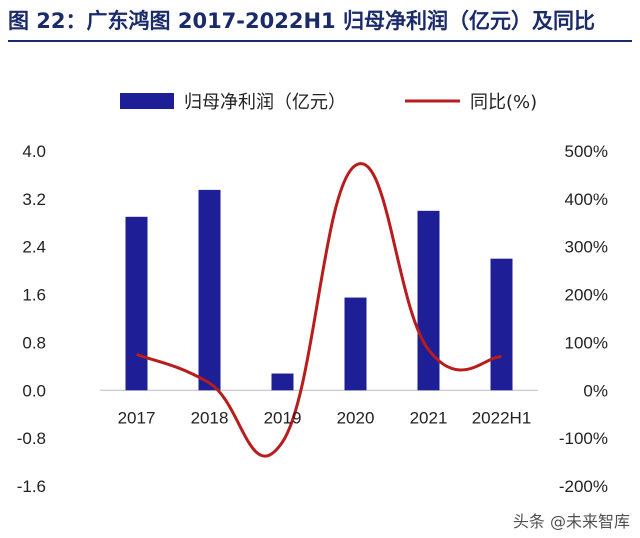  I want to click on right-tick-label: 400%, so click(586, 199).